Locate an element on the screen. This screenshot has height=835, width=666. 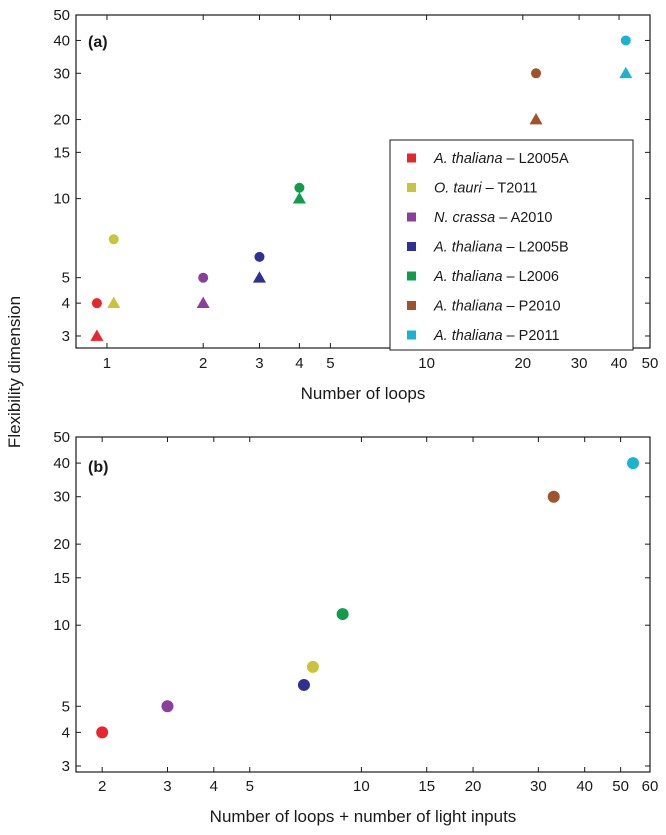
legend-ref: – P2010 is located at coordinates (532, 307).